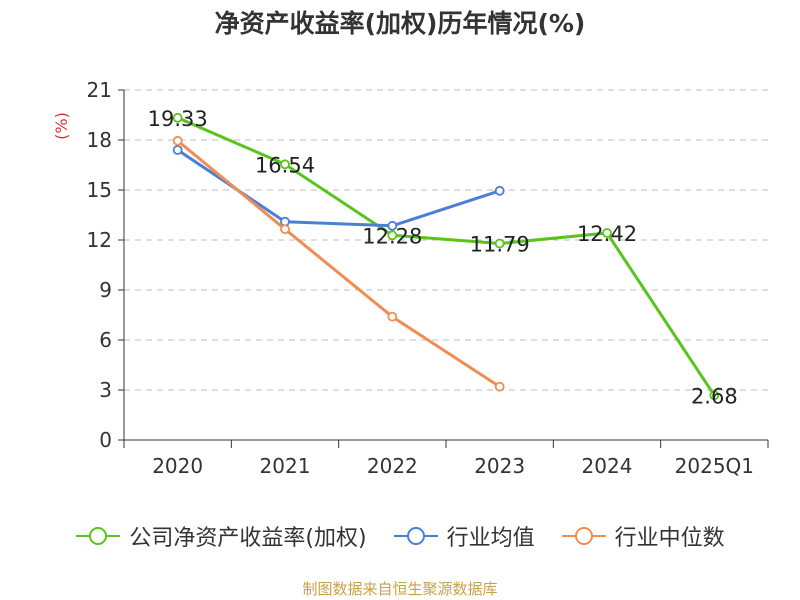  I want to click on legend-label: 公司净资产收益率(加权), so click(248, 538).